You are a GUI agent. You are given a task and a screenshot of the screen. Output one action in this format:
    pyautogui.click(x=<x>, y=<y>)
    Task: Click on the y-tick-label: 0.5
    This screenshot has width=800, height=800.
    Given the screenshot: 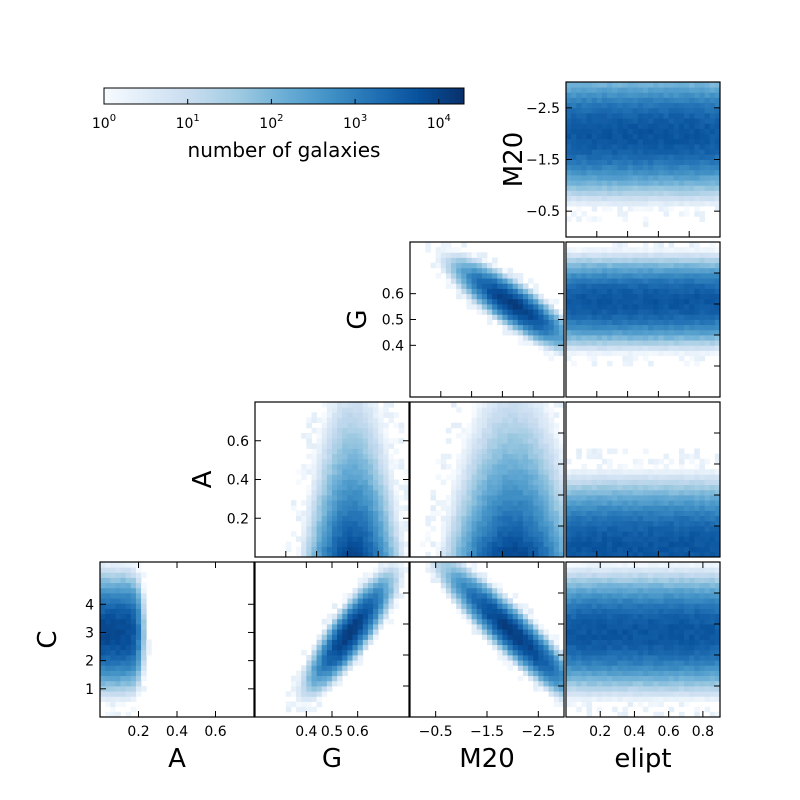 What is the action you would take?
    pyautogui.click(x=393, y=321)
    